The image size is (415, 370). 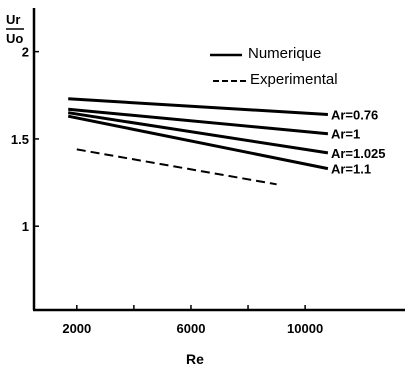 I want to click on y-tick-label: 1, so click(x=25, y=226).